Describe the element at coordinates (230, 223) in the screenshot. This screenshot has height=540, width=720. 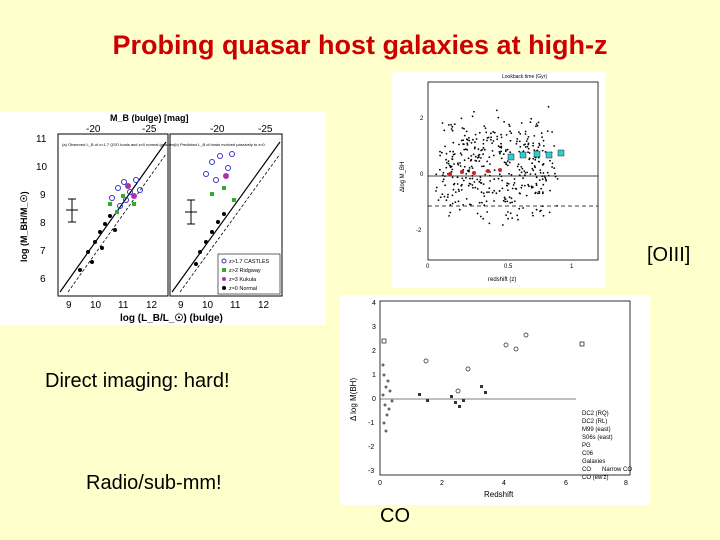
I see `fit-line-b-dash` at that location.